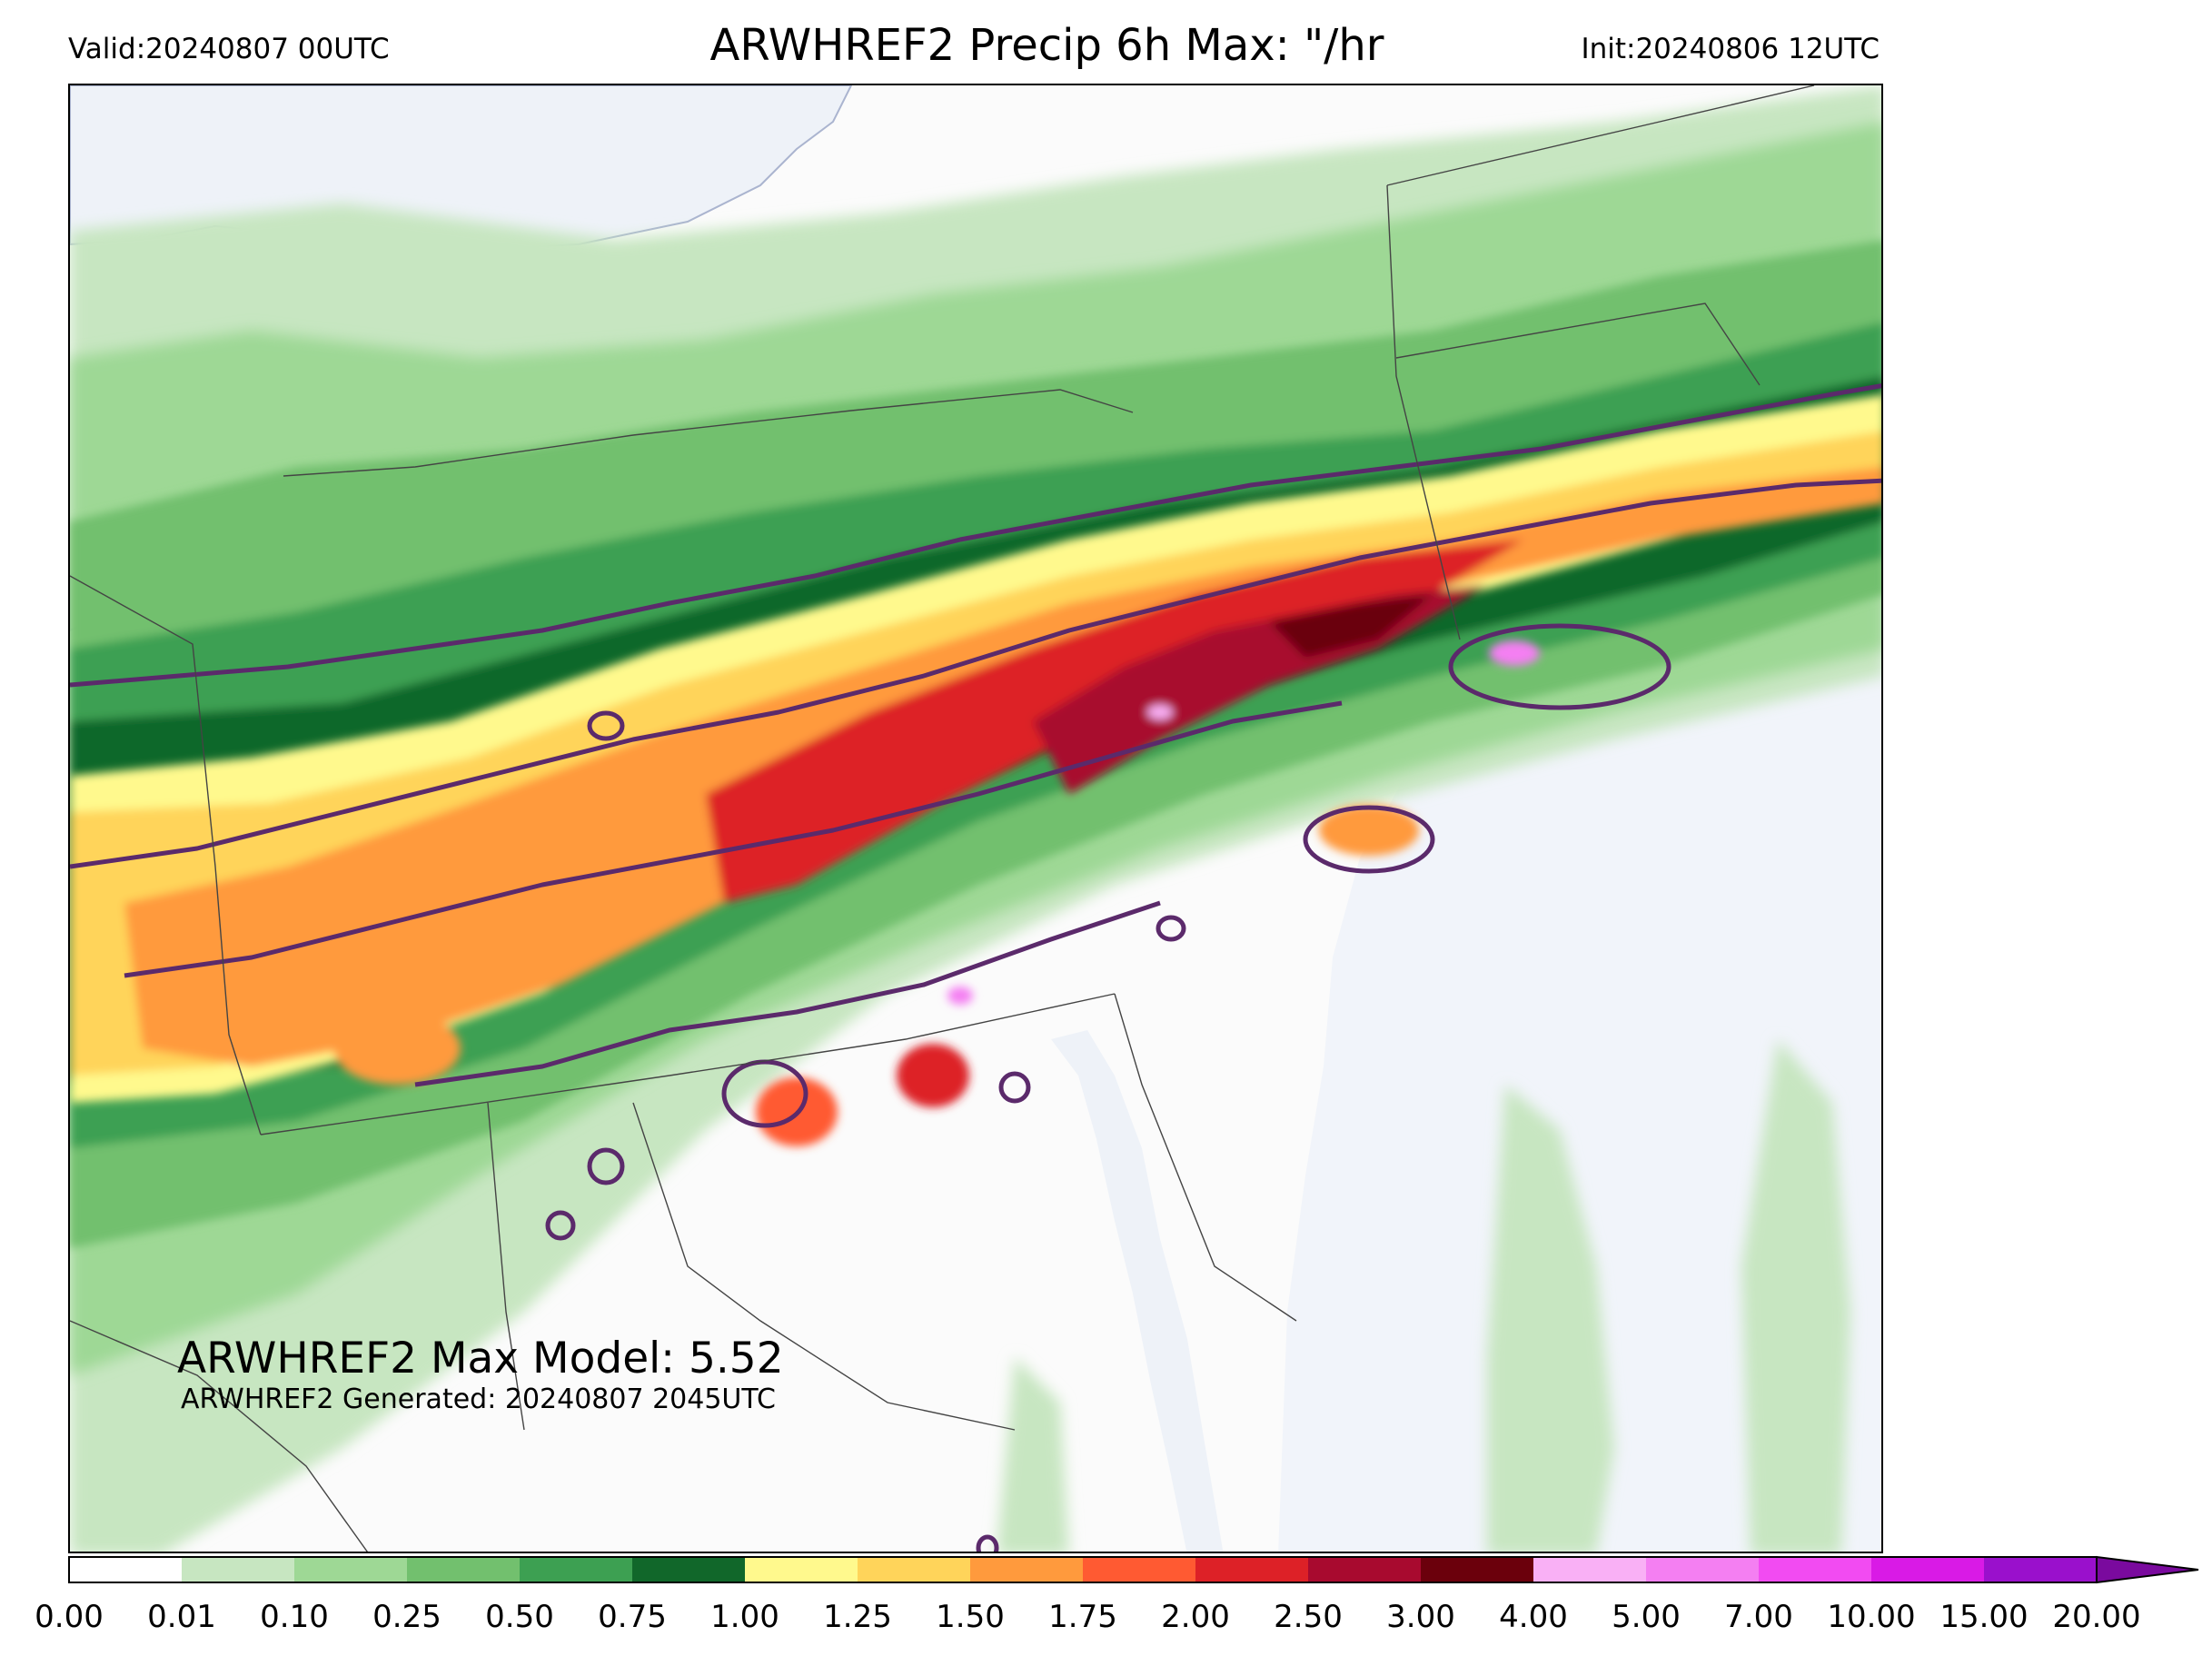 The image size is (2212, 1666). What do you see at coordinates (181, 1617) in the screenshot?
I see `colorbar-tick-label: 0.01` at bounding box center [181, 1617].